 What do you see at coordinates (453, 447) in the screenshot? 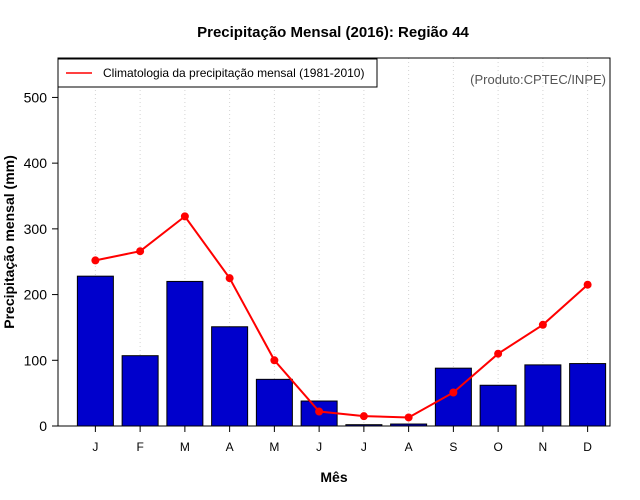
I see `x-tick-label: S` at bounding box center [453, 447].